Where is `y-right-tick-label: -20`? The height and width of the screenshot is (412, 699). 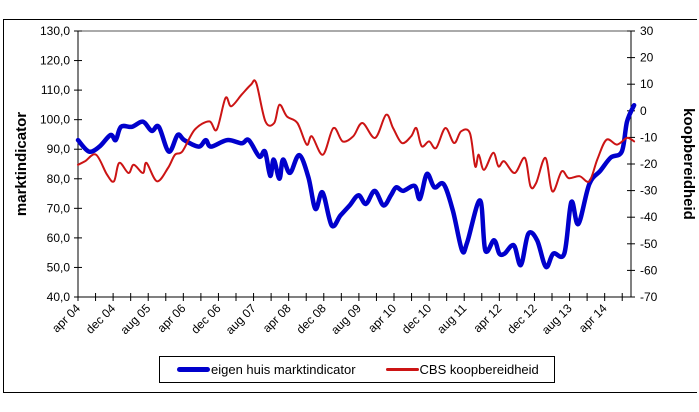 y-right-tick-label: -20 is located at coordinates (649, 164).